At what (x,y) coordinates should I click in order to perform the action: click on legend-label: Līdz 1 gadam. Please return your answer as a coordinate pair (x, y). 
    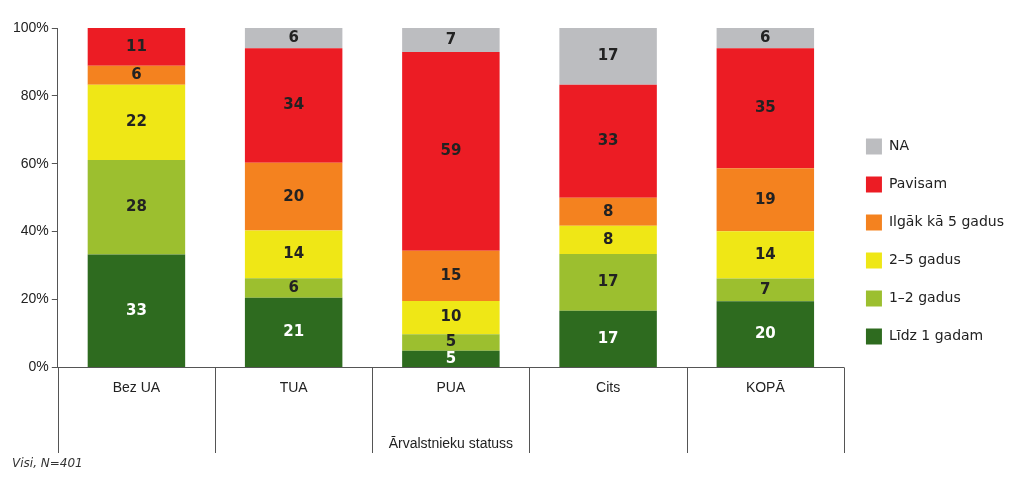
    Looking at the image, I should click on (936, 335).